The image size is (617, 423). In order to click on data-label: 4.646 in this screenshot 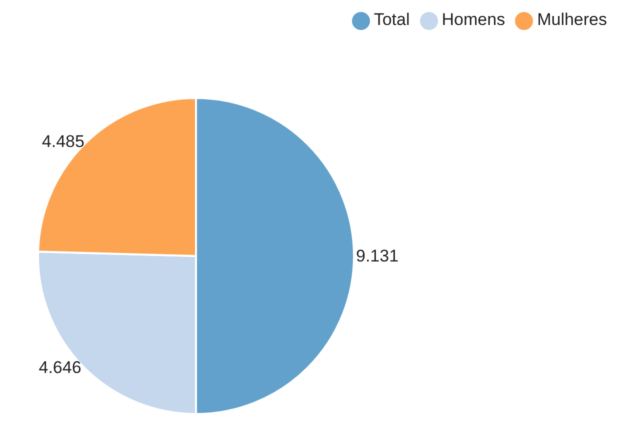, I will do `click(60, 368)`.